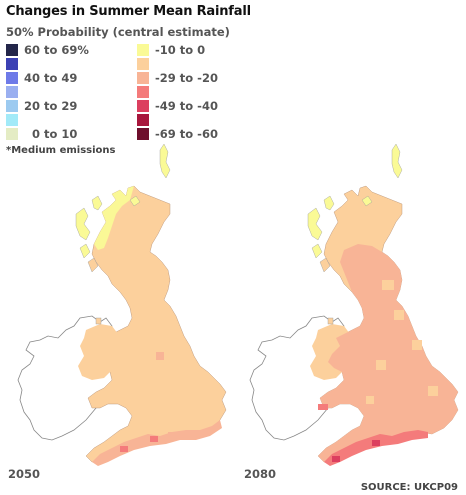 The width and height of the screenshot is (466, 495). Describe the element at coordinates (186, 78) in the screenshot. I see `legend-label: -29 to -20` at that location.